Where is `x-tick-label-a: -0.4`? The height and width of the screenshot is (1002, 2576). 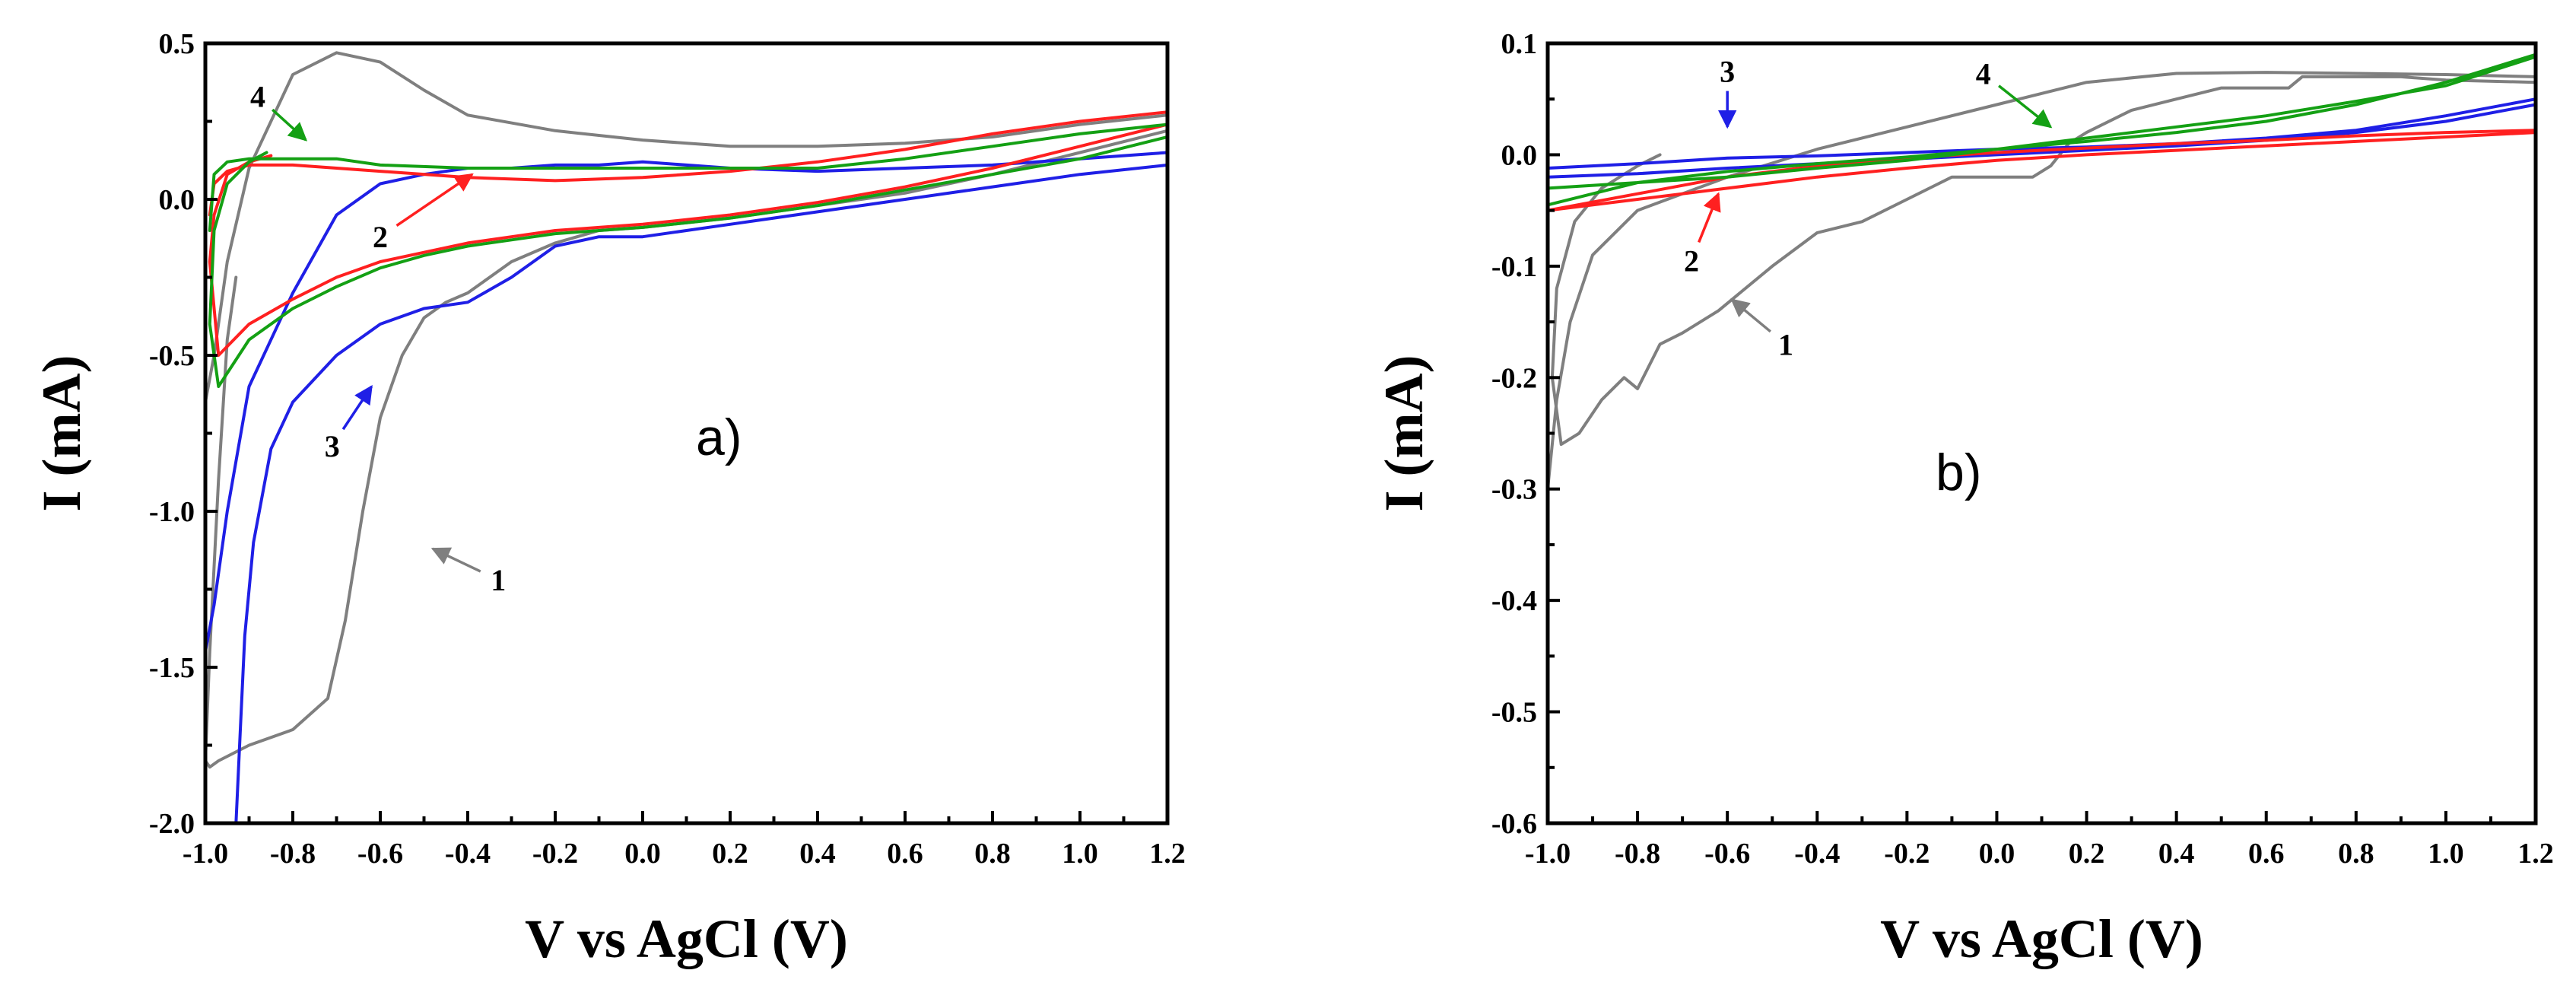
x-tick-label-a: -0.4 is located at coordinates (468, 854).